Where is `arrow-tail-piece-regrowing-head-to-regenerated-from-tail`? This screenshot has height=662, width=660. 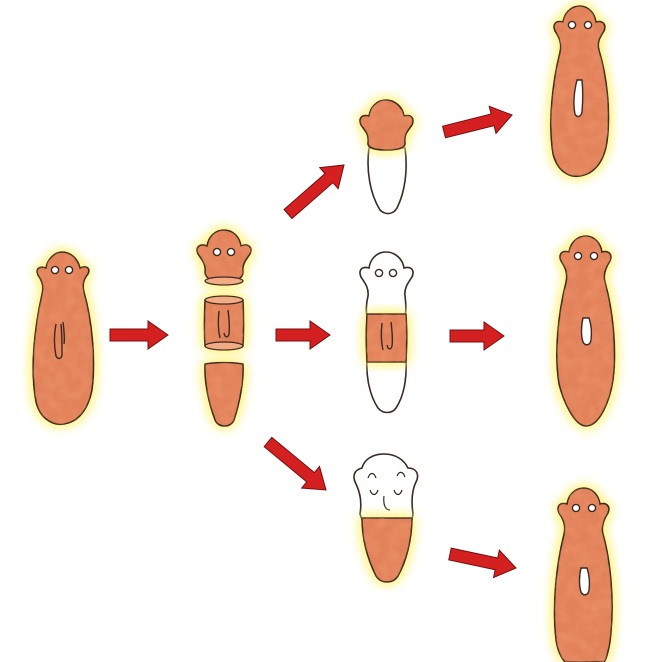 arrow-tail-piece-regrowing-head-to-regenerated-from-tail is located at coordinates (482, 563).